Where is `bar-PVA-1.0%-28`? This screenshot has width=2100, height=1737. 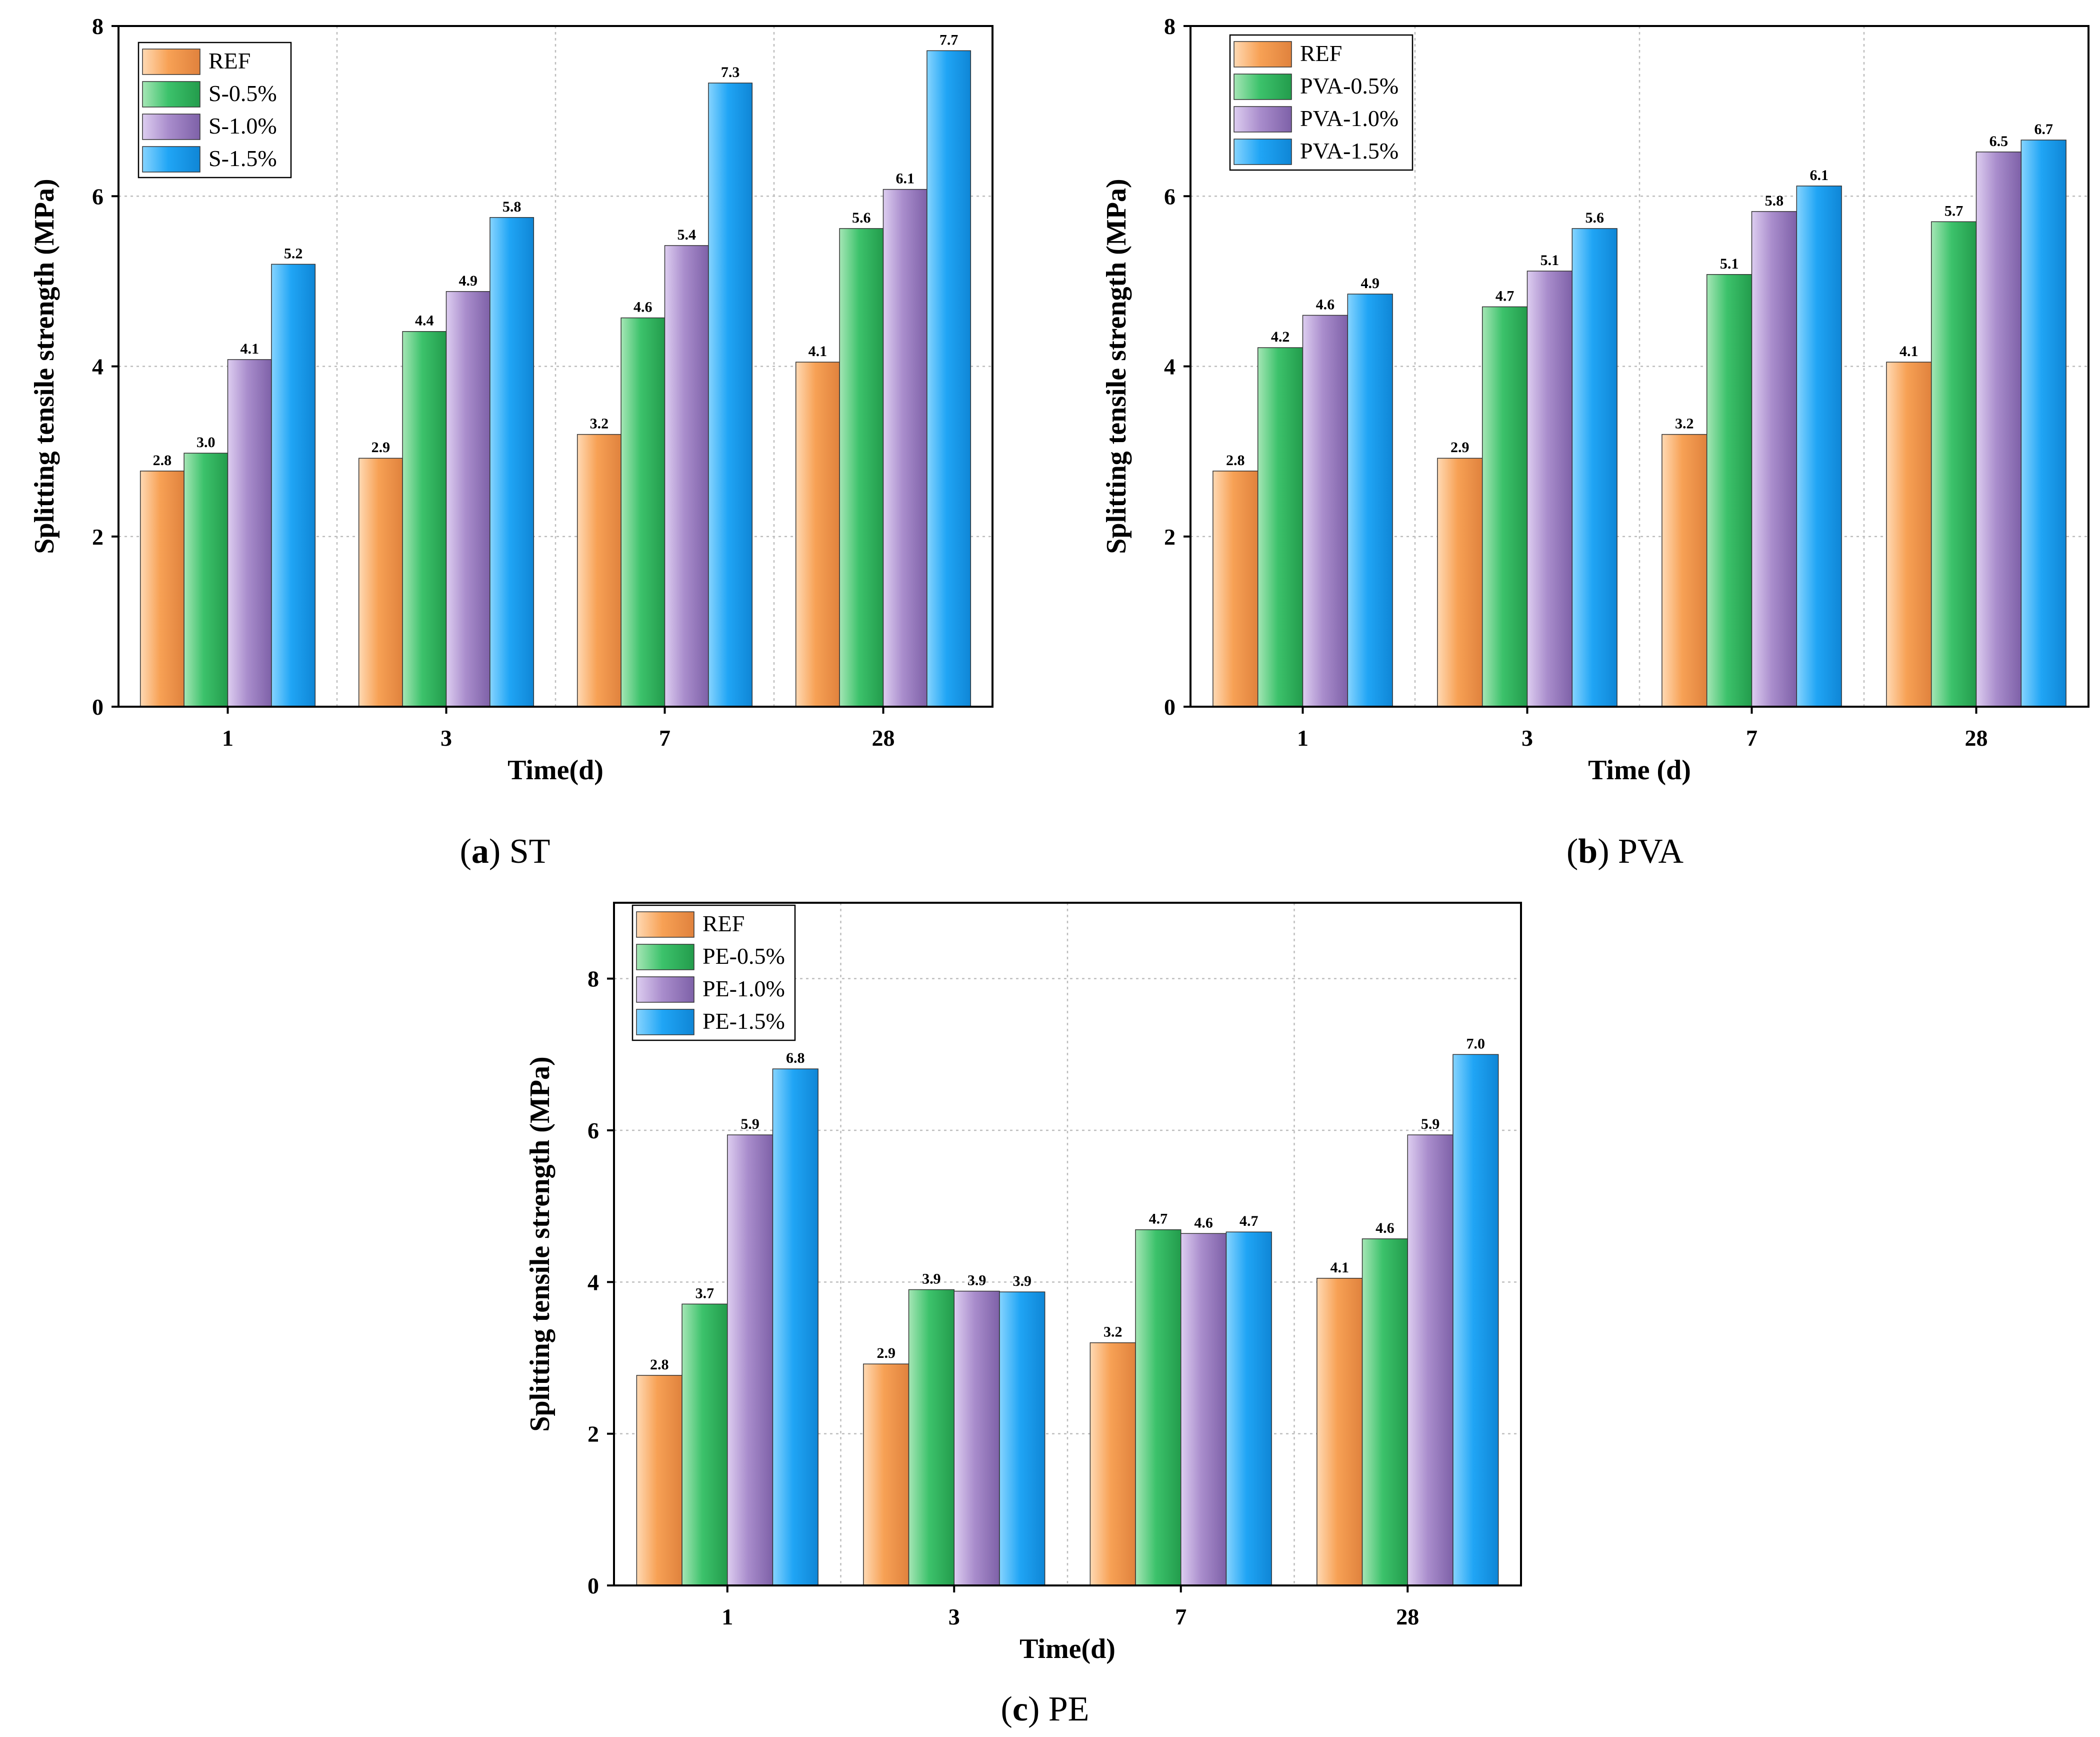
bar-PVA-1.0%-28 is located at coordinates (1999, 429).